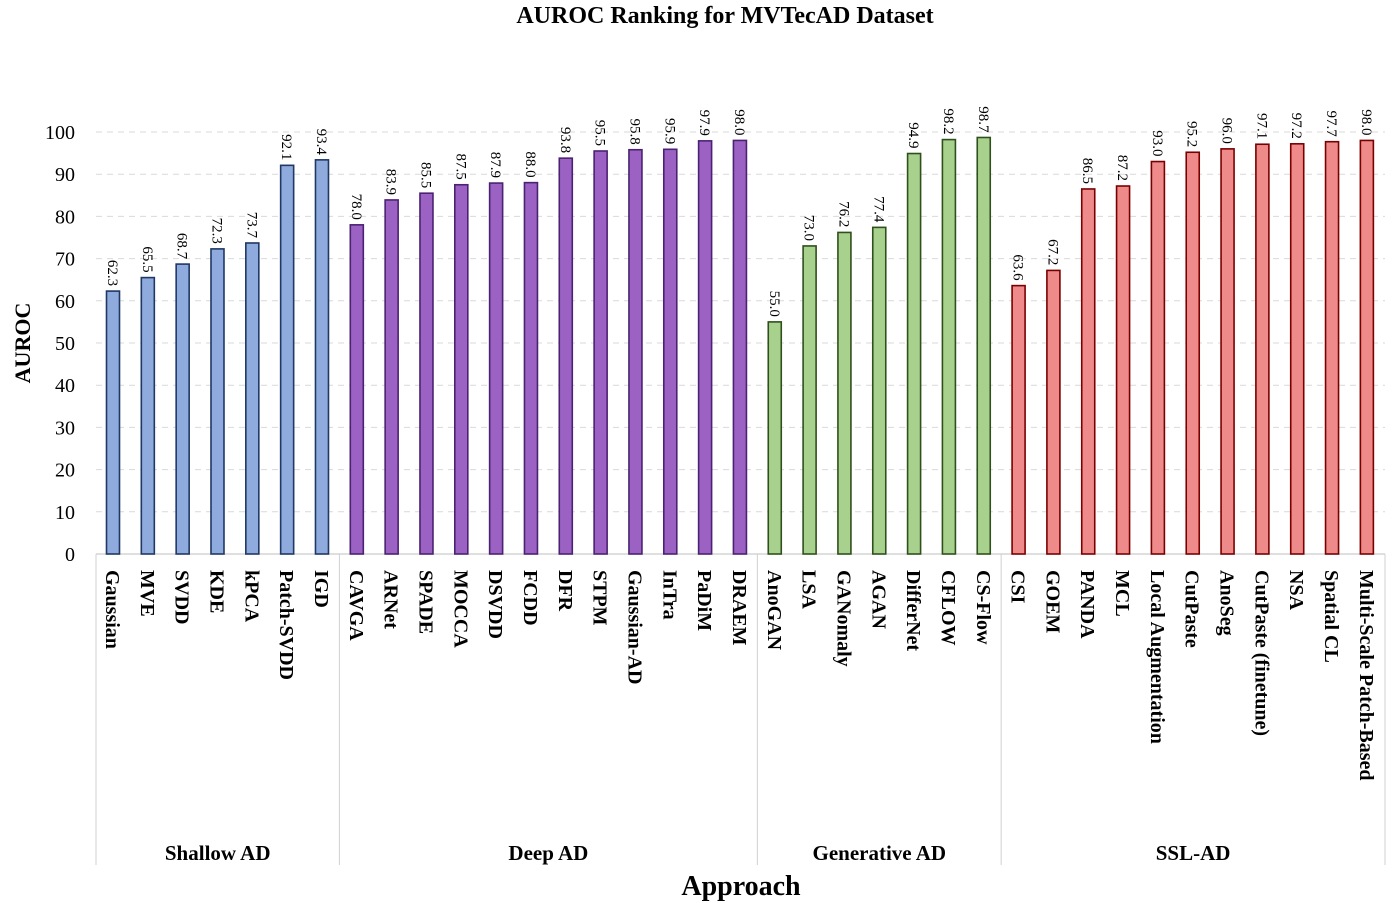 This screenshot has height=903, width=1399. Describe the element at coordinates (286, 625) in the screenshot. I see `category-label: Patch-SVDD` at that location.